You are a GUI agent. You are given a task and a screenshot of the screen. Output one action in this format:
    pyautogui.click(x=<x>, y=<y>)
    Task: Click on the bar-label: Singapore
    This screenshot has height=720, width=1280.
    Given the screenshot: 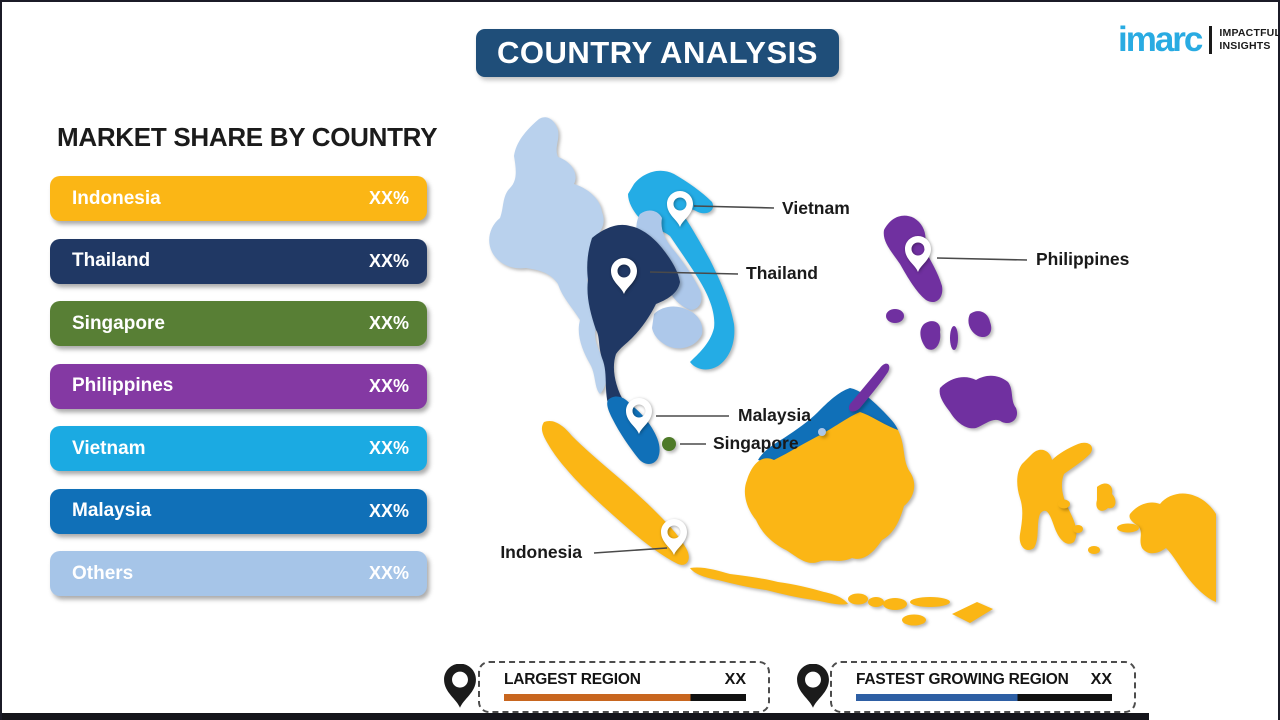 What is the action you would take?
    pyautogui.click(x=118, y=323)
    